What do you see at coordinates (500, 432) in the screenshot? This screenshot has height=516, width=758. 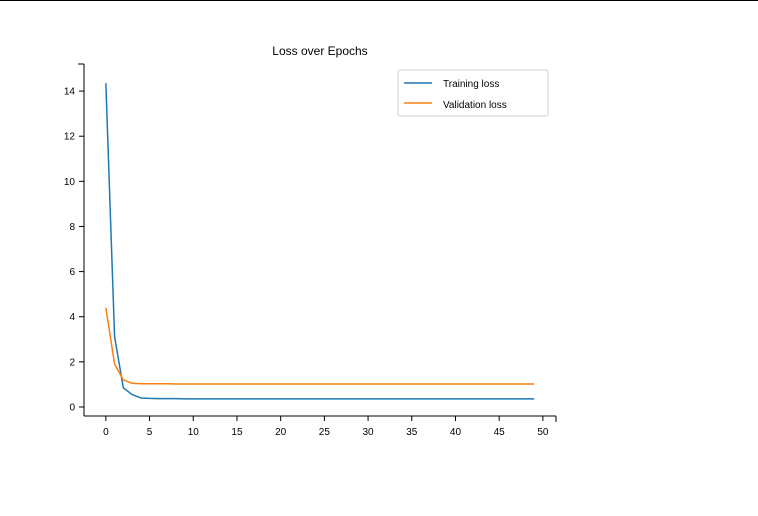 I see `x-tick-label: 45` at bounding box center [500, 432].